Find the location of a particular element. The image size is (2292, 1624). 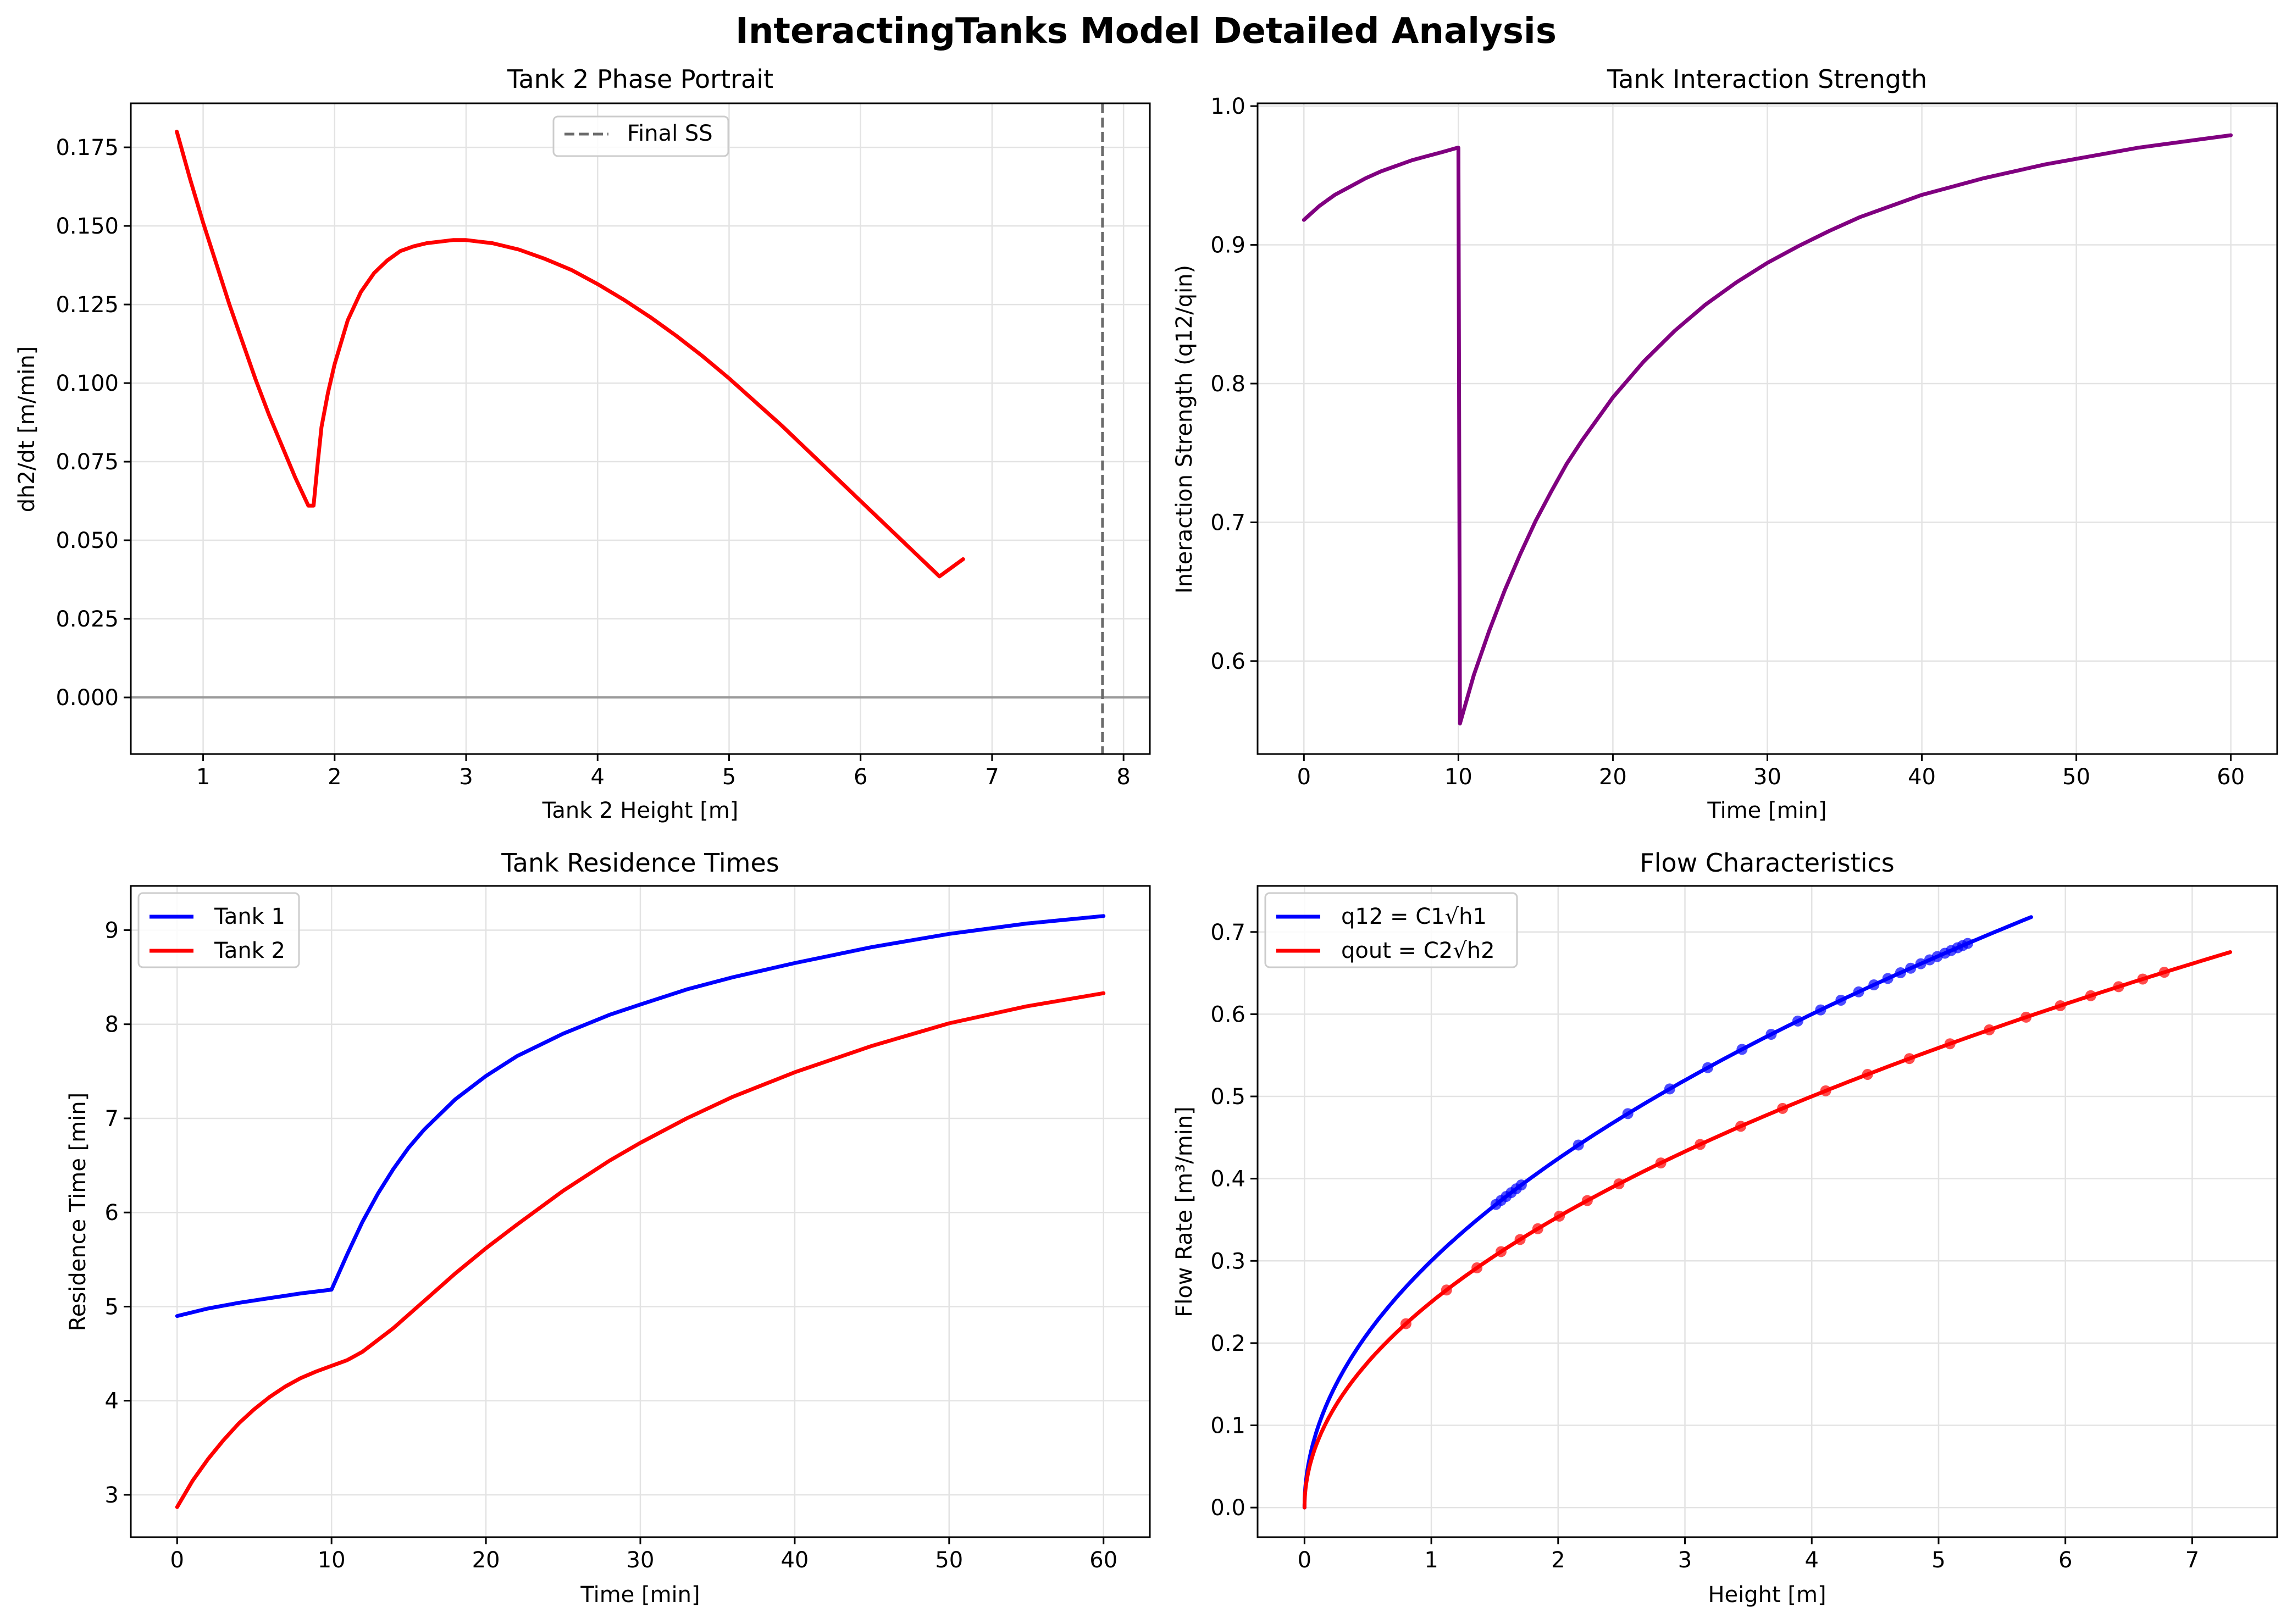

y-tick-label: 9 is located at coordinates (112, 930).